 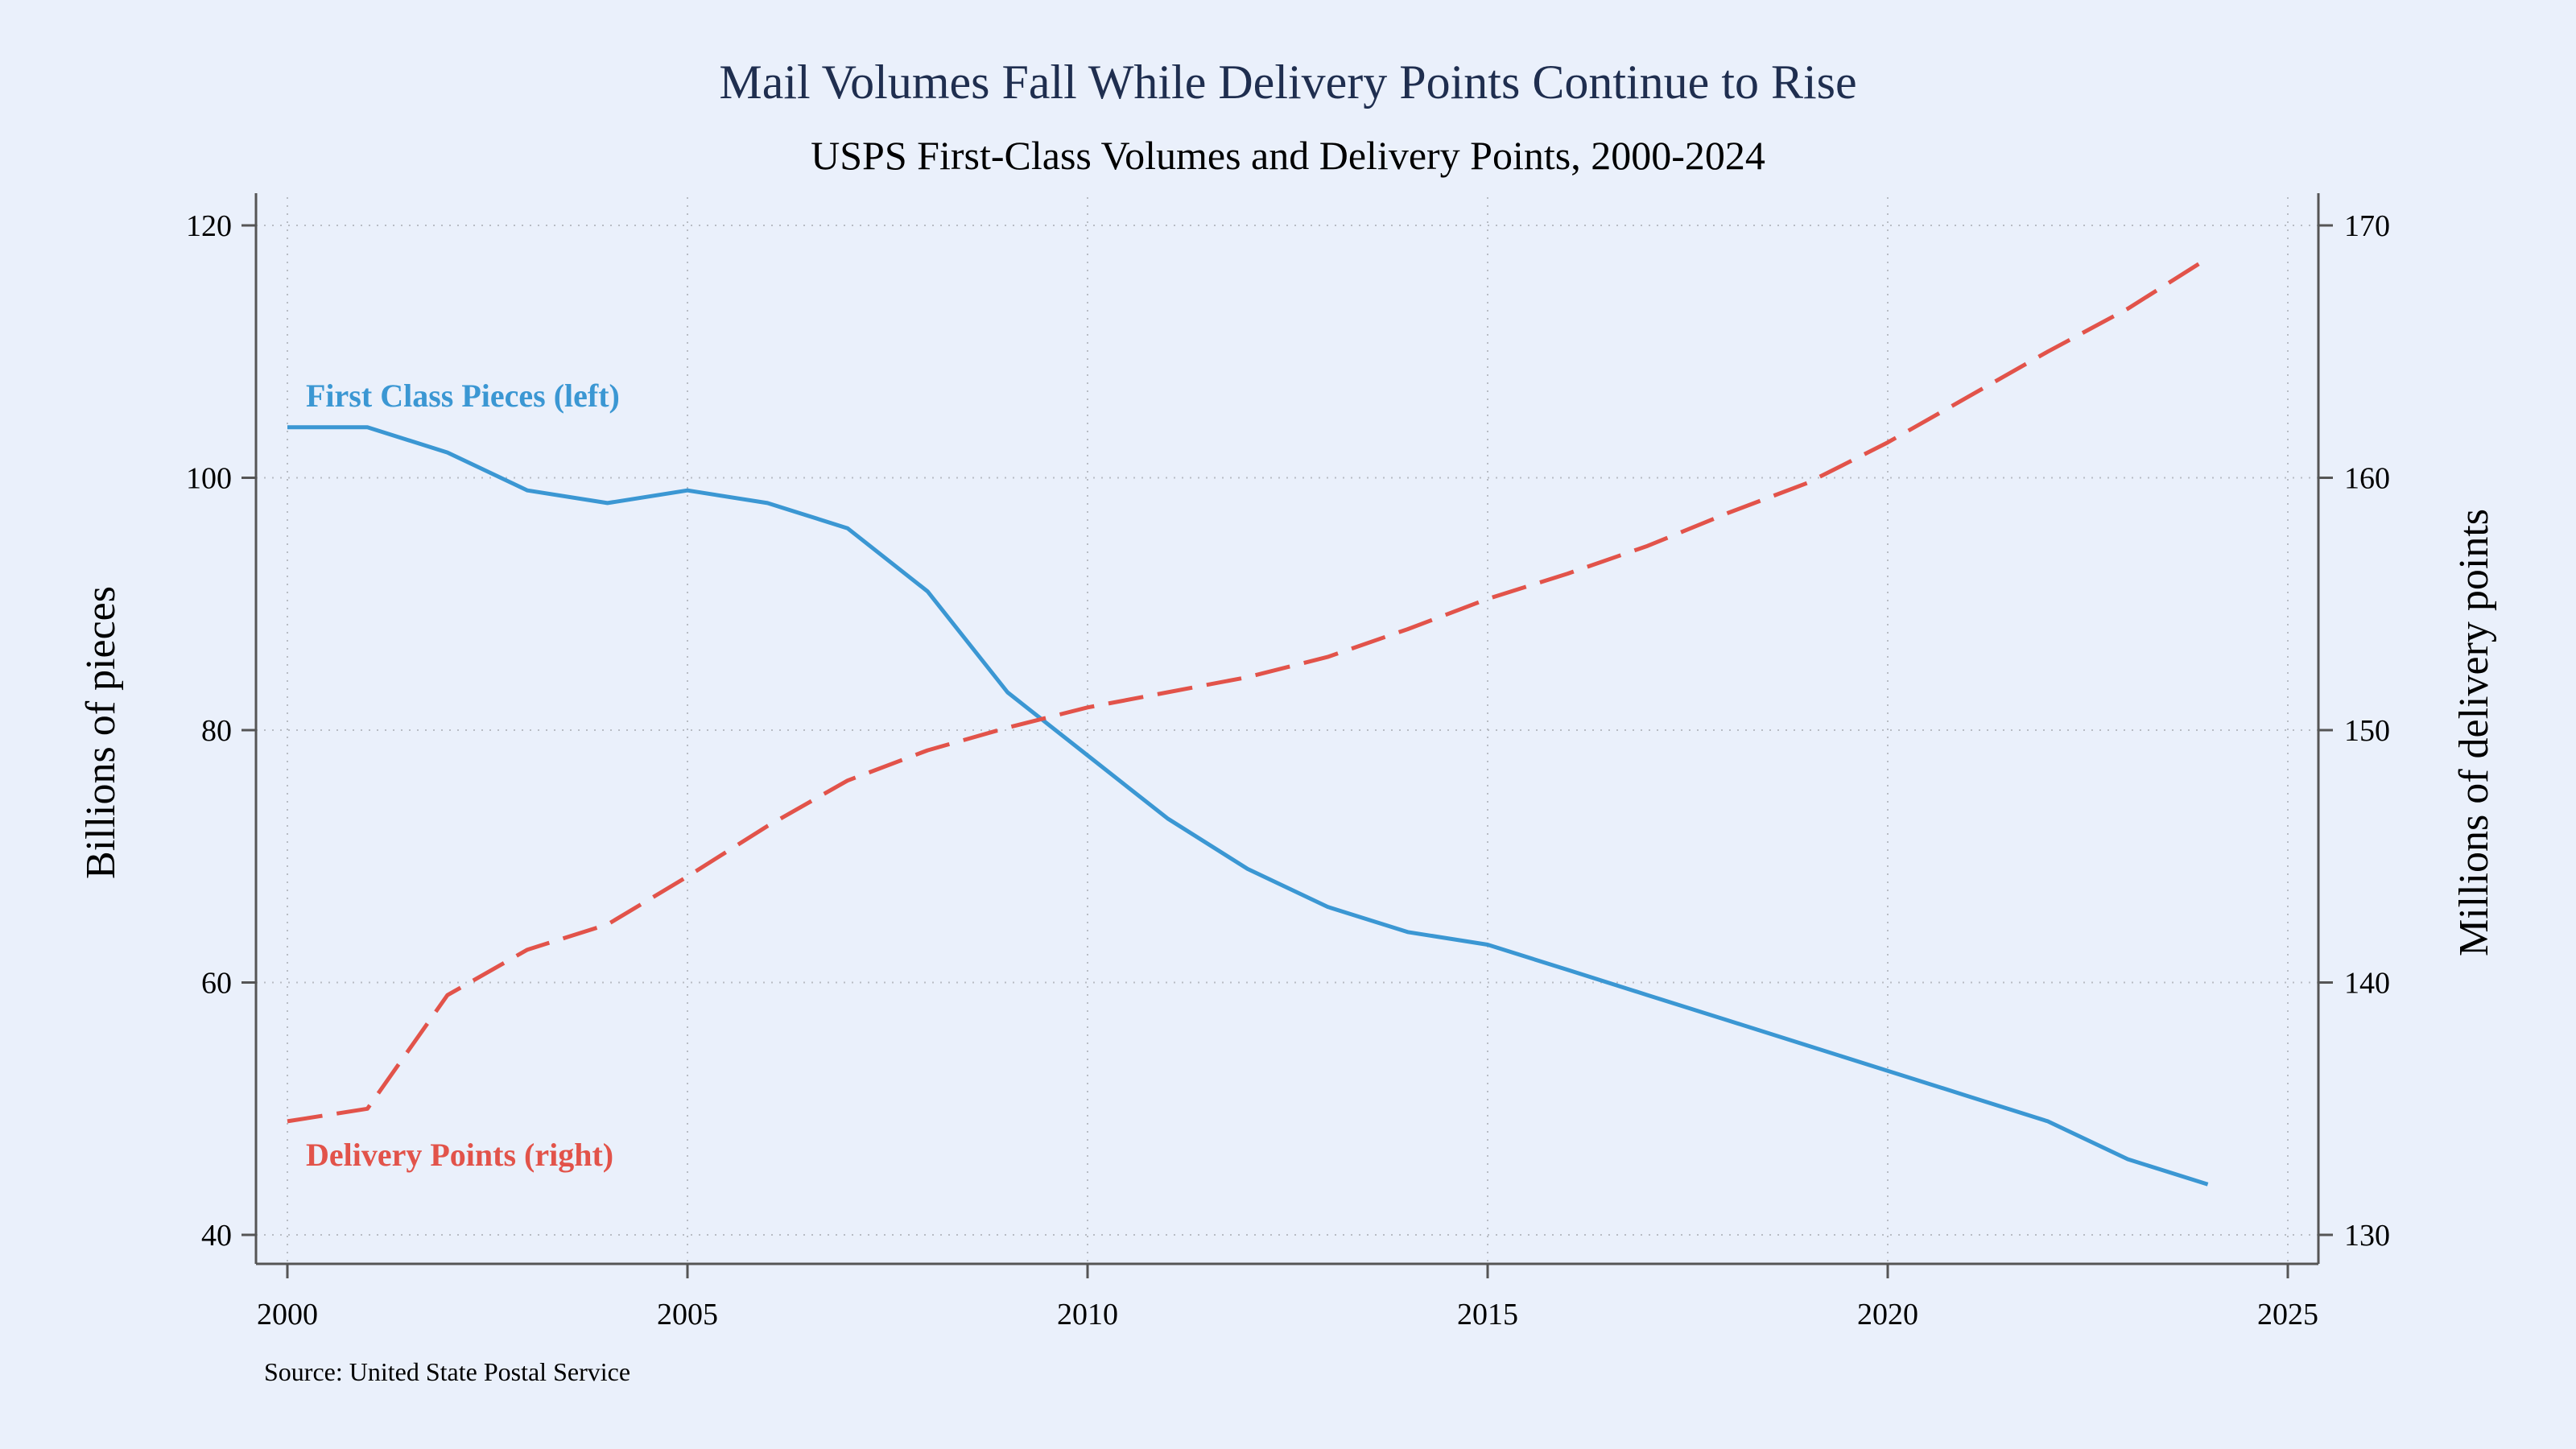 What do you see at coordinates (1487, 1314) in the screenshot?
I see `x-tick-label-2015: 2015` at bounding box center [1487, 1314].